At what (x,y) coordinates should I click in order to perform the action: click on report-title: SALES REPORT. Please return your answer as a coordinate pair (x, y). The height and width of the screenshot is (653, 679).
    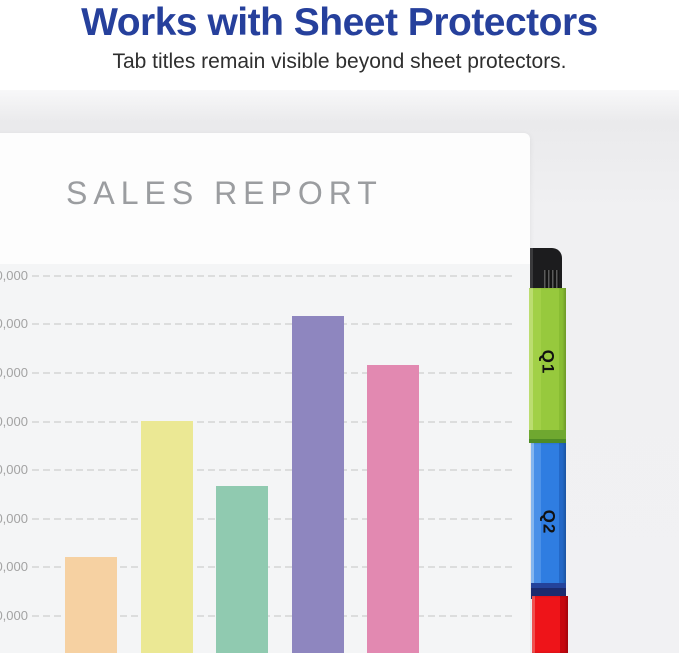
    Looking at the image, I should click on (224, 193).